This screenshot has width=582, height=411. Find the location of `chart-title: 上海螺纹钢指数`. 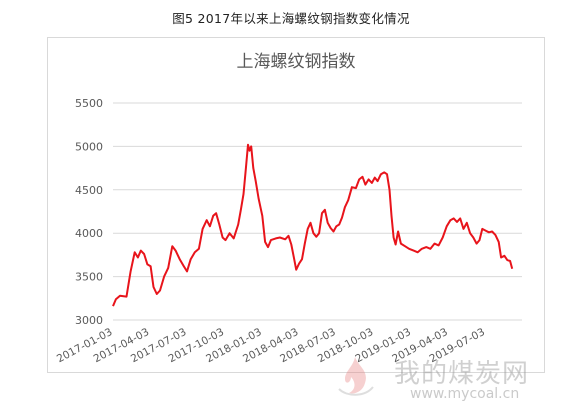

chart-title: 上海螺纹钢指数 is located at coordinates (296, 62).